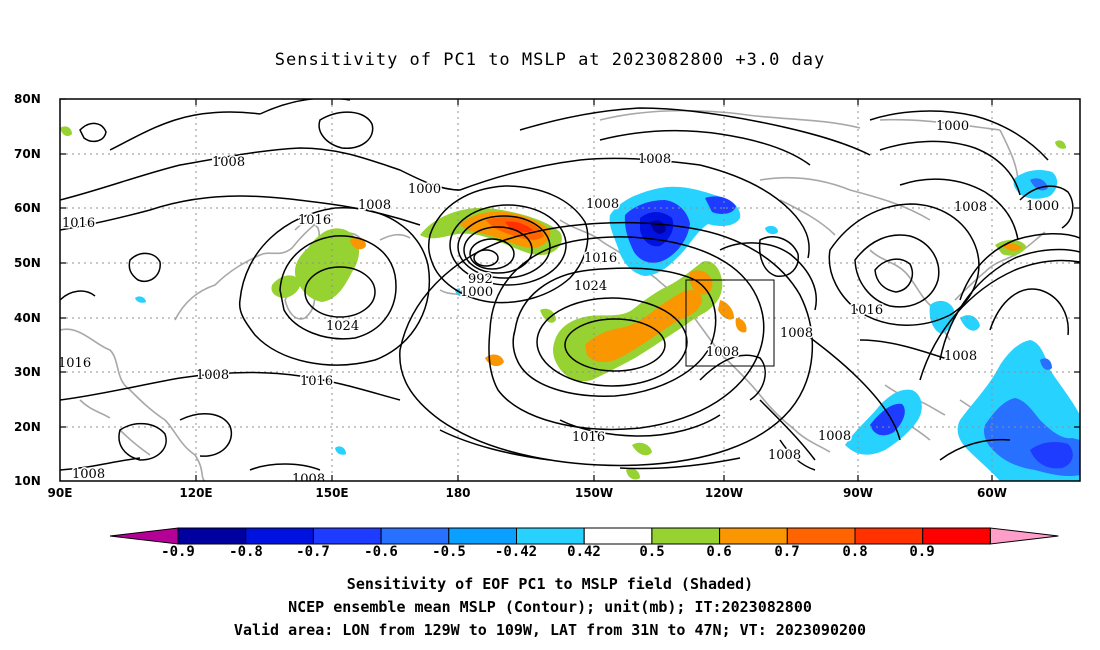  I want to click on colorbar-arrow-left, so click(144, 536).